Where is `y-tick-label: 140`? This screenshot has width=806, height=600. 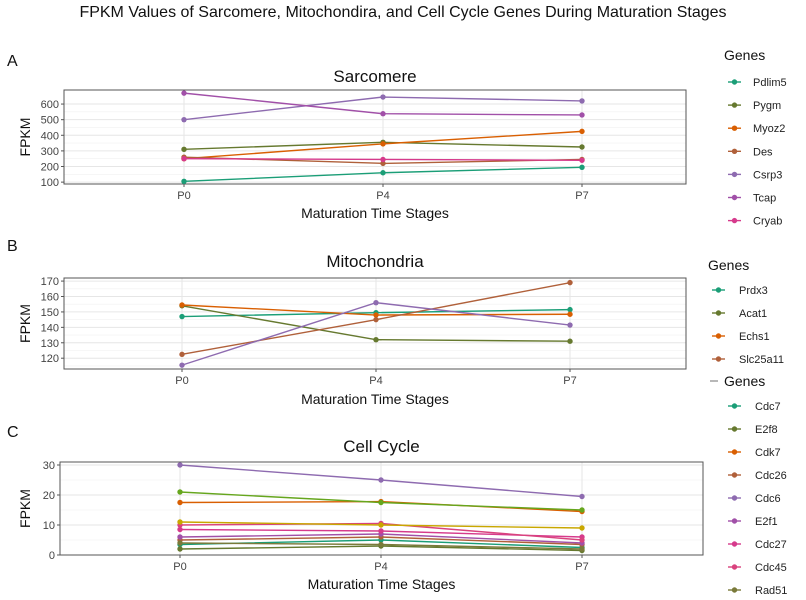
y-tick-label: 140 is located at coordinates (50, 328).